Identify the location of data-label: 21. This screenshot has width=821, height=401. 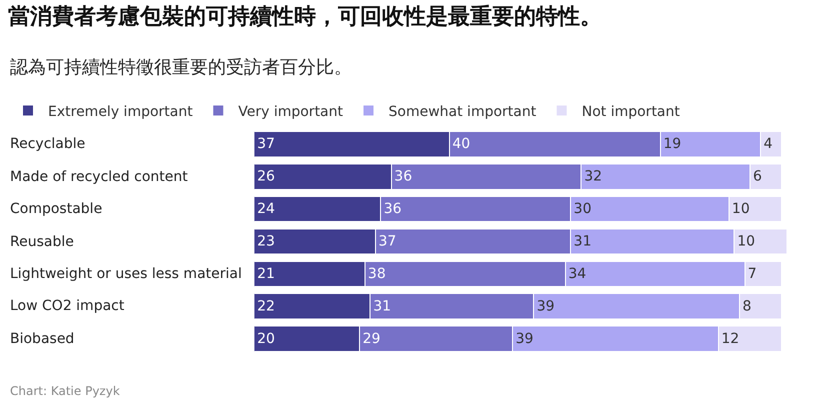
(266, 274).